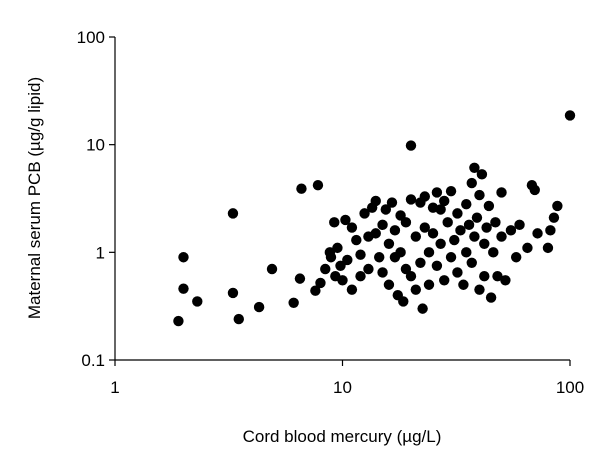 The height and width of the screenshot is (453, 594). Describe the element at coordinates (34, 198) in the screenshot. I see `y-axis-label: Maternal serum PCB (µg/g lipid)` at that location.